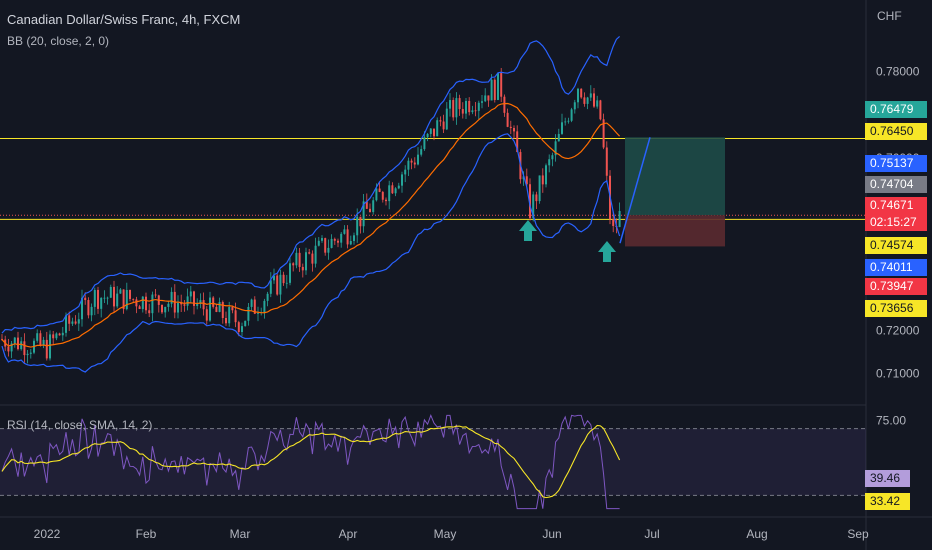 This screenshot has width=932, height=550. What do you see at coordinates (898, 373) in the screenshot?
I see `price-tick-label: 0.71000` at bounding box center [898, 373].